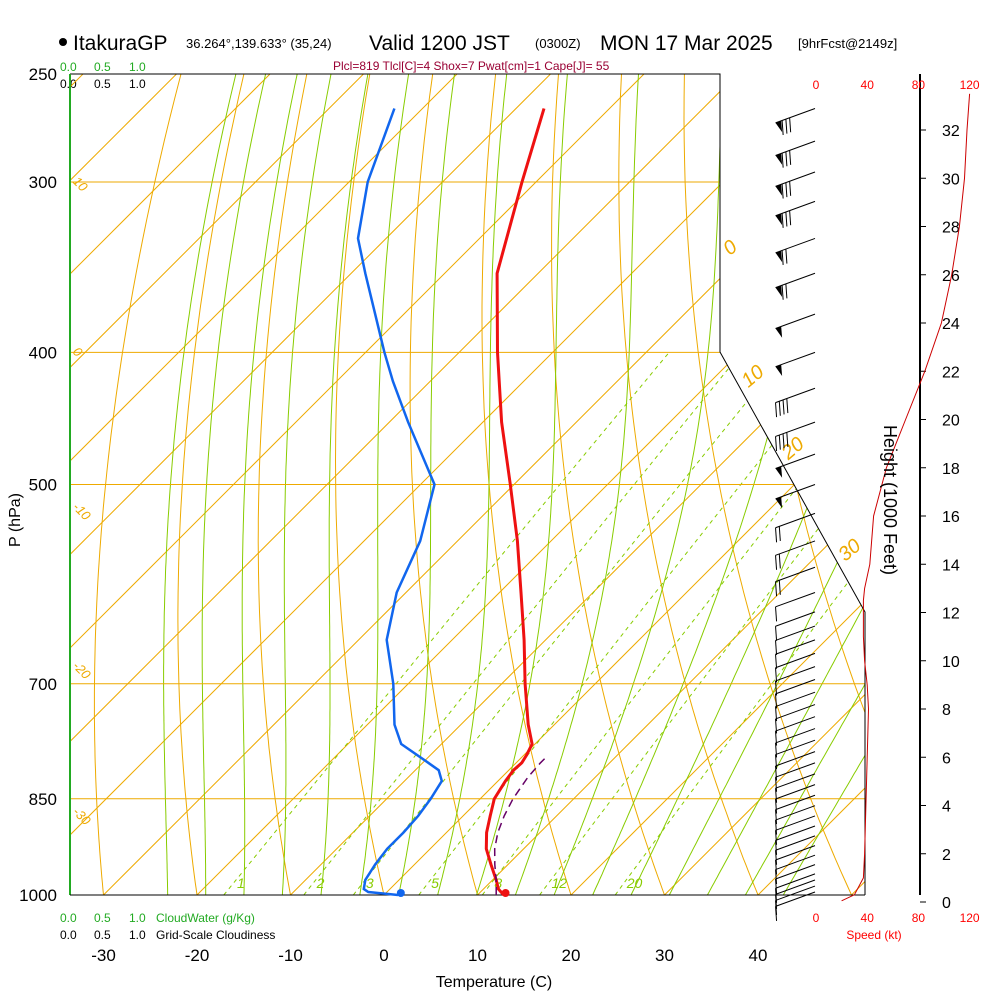 Image resolution: width=1000 pixels, height=1000 pixels. Describe the element at coordinates (793, 449) in the screenshot. I see `theta-label: 20` at that location.